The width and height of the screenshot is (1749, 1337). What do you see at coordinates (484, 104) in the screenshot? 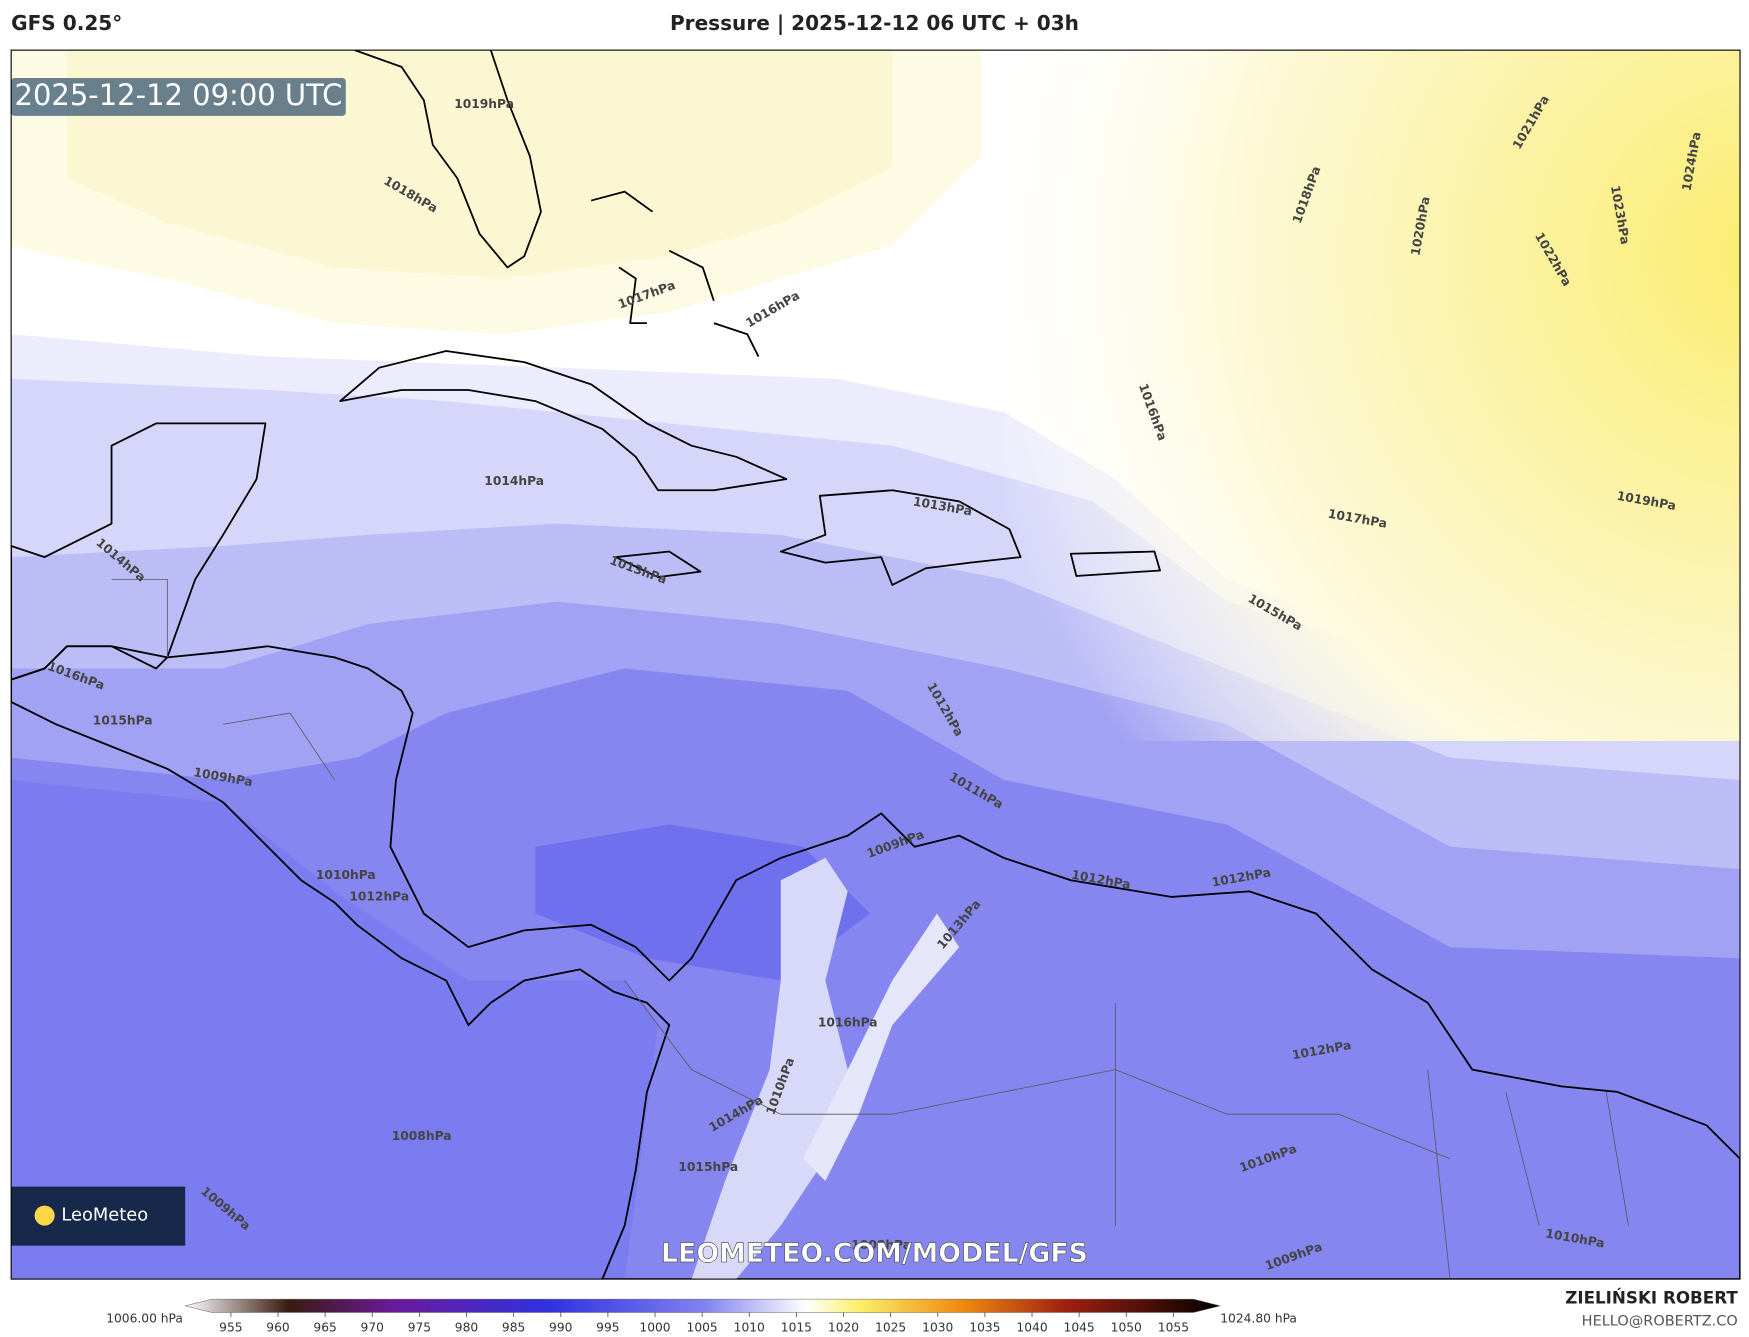
I see `contour-label: 1019hPa` at bounding box center [484, 104].